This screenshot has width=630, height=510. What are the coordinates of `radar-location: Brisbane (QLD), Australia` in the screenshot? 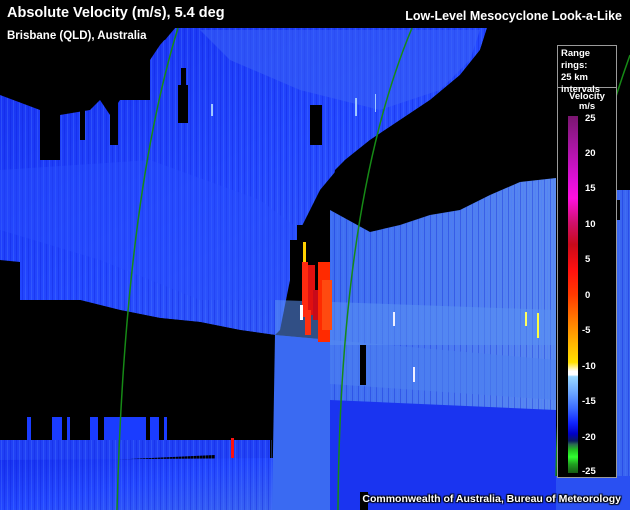 It's located at (77, 36).